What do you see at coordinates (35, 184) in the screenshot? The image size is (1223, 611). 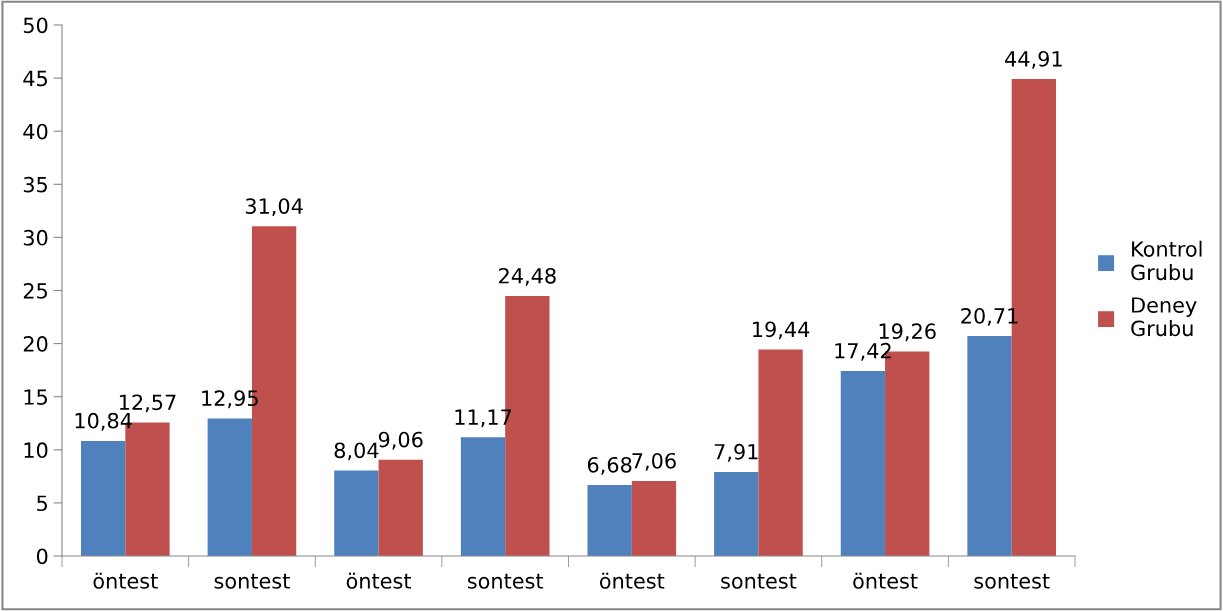 I see `y-tick-label: 35` at bounding box center [35, 184].